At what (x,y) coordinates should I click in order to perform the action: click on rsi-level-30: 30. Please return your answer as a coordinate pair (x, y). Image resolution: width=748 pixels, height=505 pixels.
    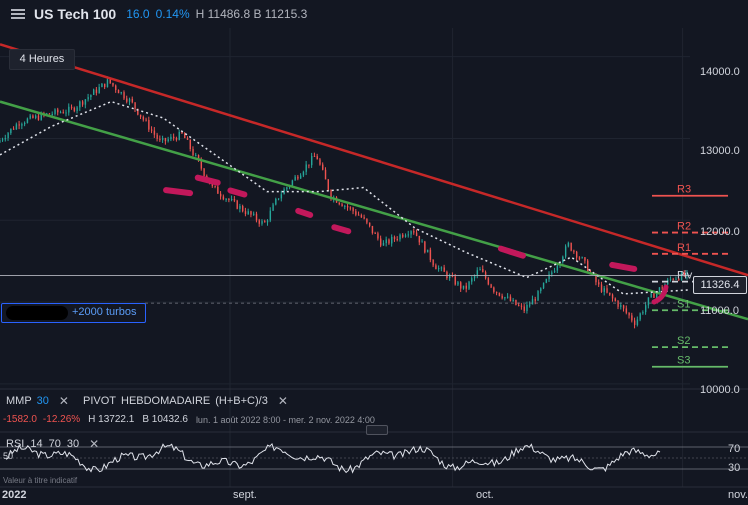
    Looking at the image, I should click on (734, 468).